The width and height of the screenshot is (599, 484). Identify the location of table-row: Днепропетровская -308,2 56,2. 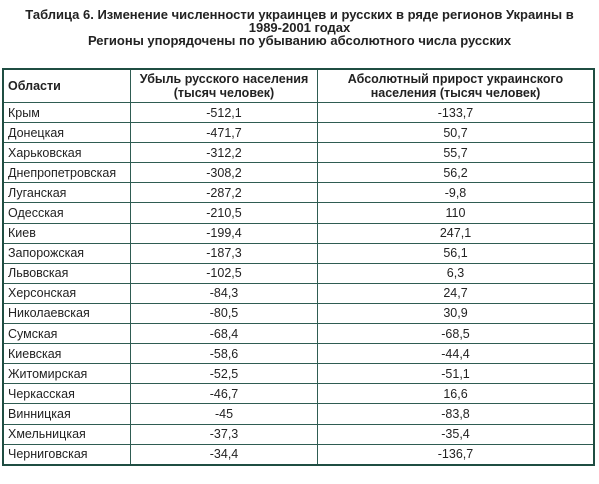
(298, 173).